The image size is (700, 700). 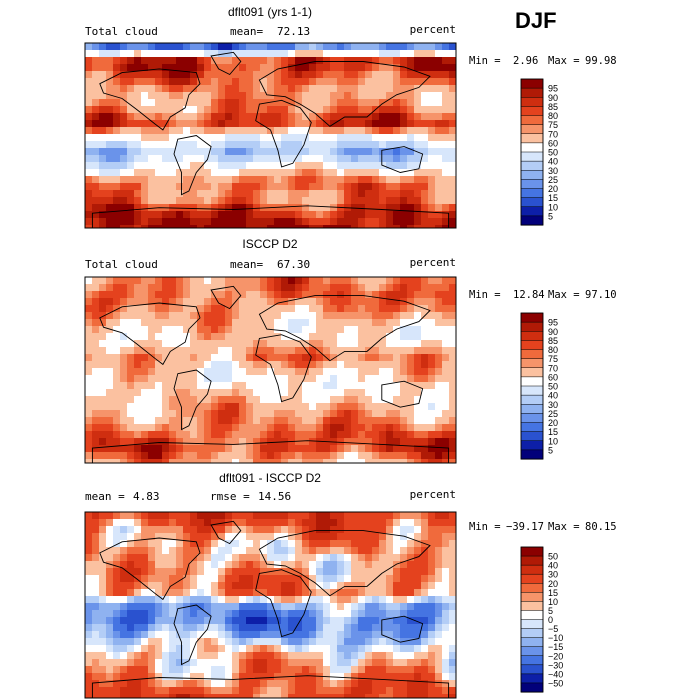 What do you see at coordinates (270, 478) in the screenshot?
I see `panel-difference-title: dflt091 - ISCCP D2` at bounding box center [270, 478].